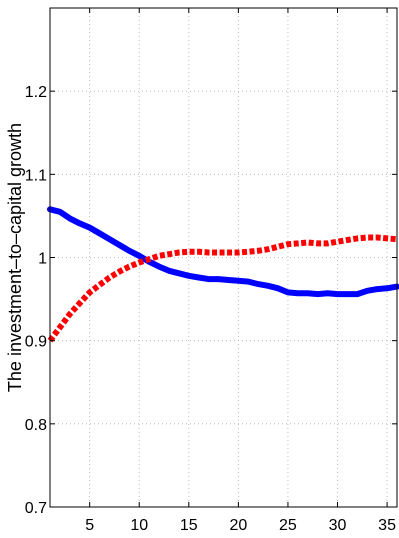  I want to click on y-tick-label: 1, so click(42, 259).